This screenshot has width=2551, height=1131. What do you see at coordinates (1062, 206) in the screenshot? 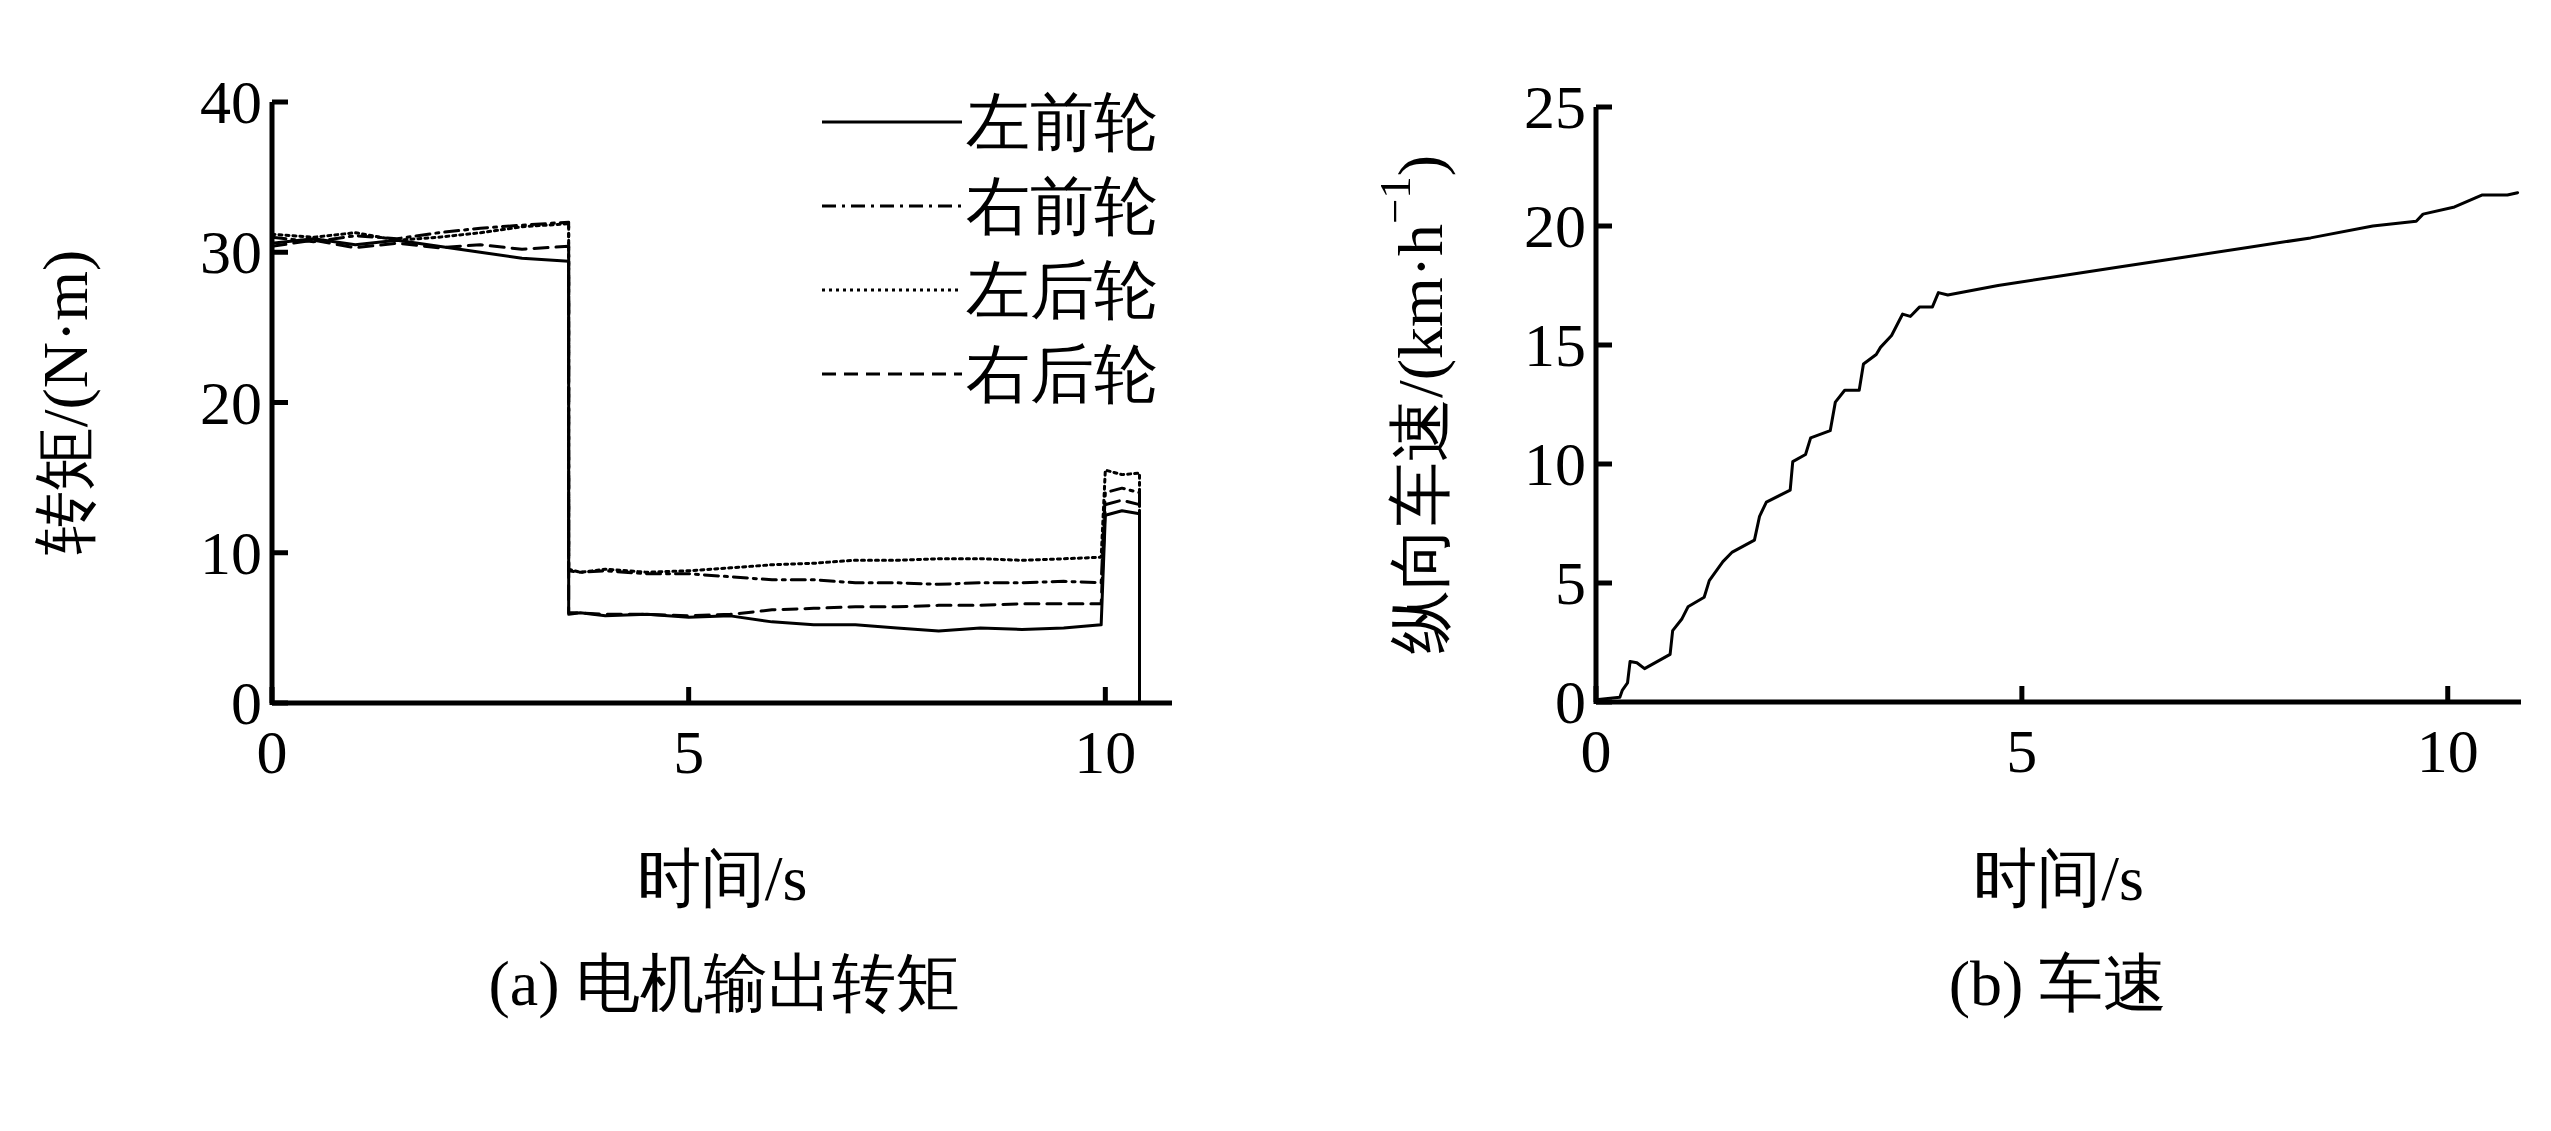
I see `legend-label: 右前轮` at bounding box center [1062, 206].